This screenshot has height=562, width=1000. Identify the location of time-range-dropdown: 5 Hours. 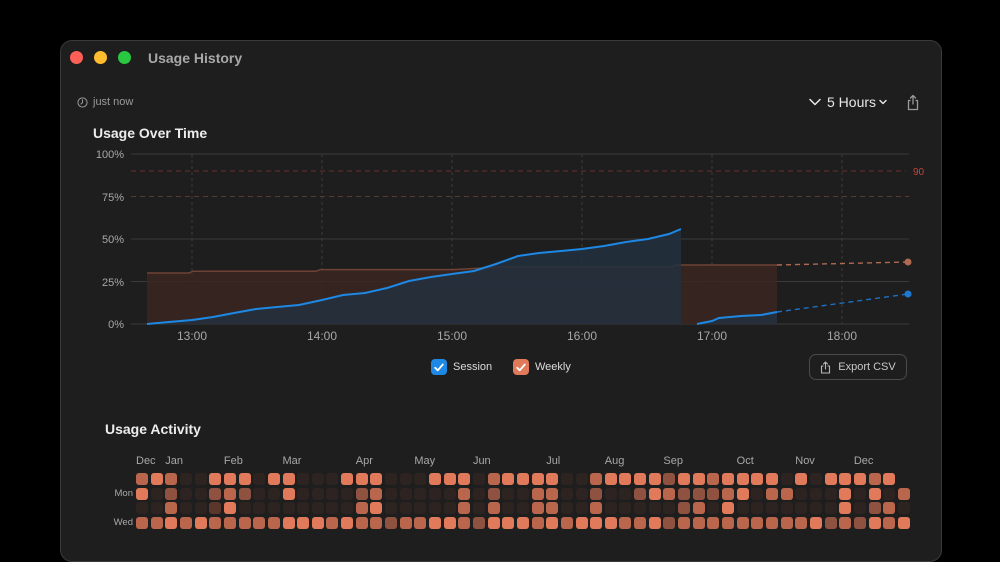
(848, 102).